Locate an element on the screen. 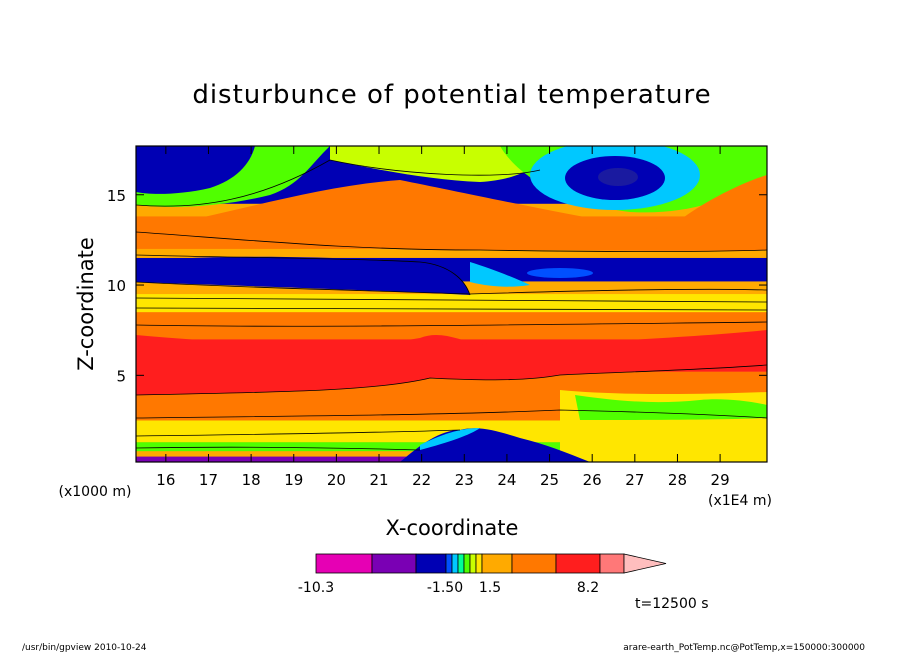 This screenshot has height=654, width=904. colorbar-tick-label: -1.50 is located at coordinates (445, 588).